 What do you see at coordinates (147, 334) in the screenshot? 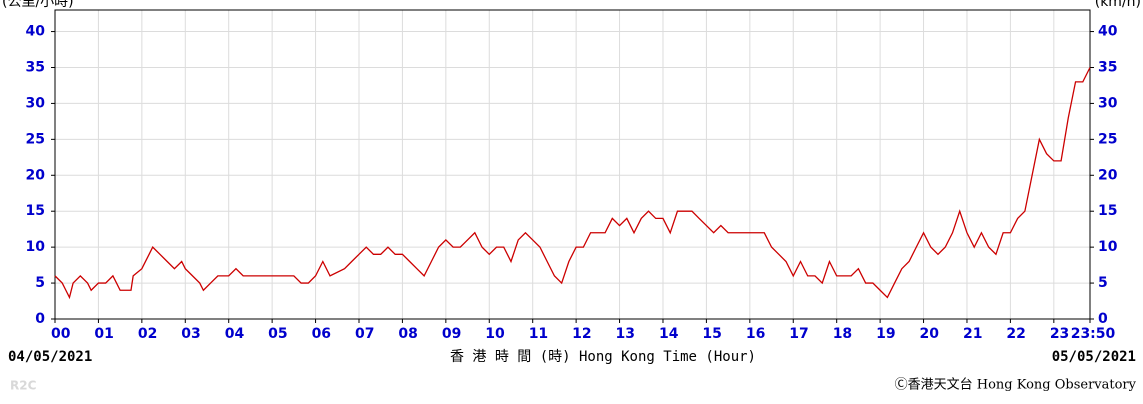
I see `x-tick-label: 02` at bounding box center [147, 334].